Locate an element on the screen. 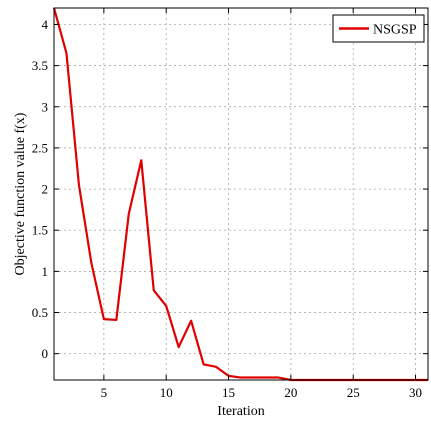  legend-box is located at coordinates (378, 28).